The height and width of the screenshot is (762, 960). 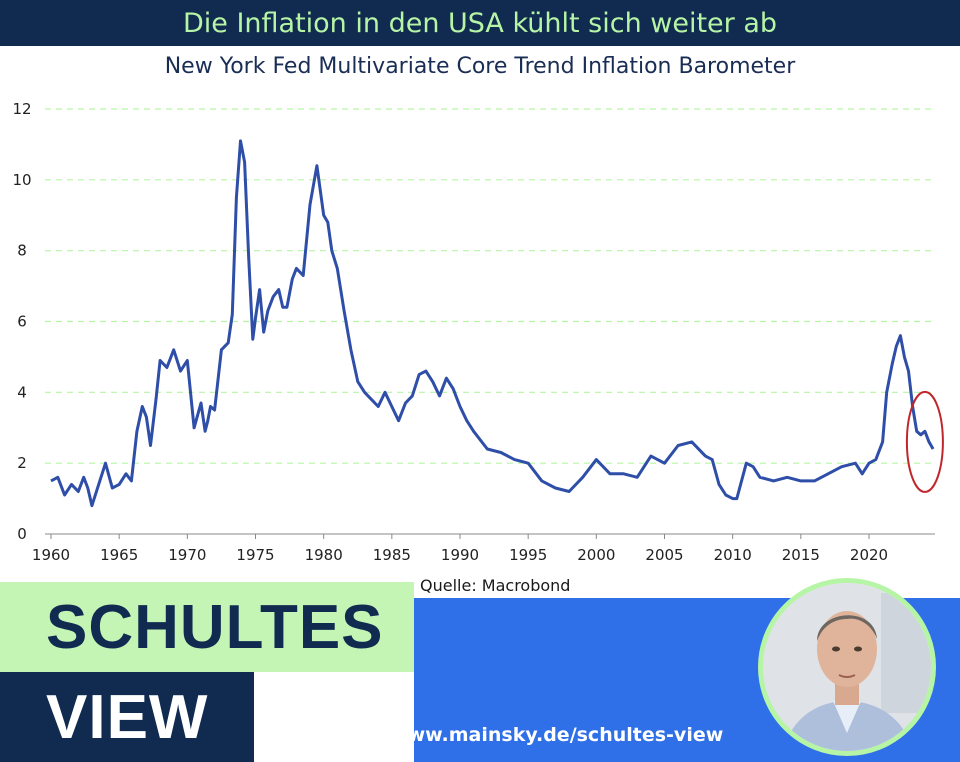 What do you see at coordinates (495, 585) in the screenshot?
I see `source-label: Quelle: Macrobond` at bounding box center [495, 585].